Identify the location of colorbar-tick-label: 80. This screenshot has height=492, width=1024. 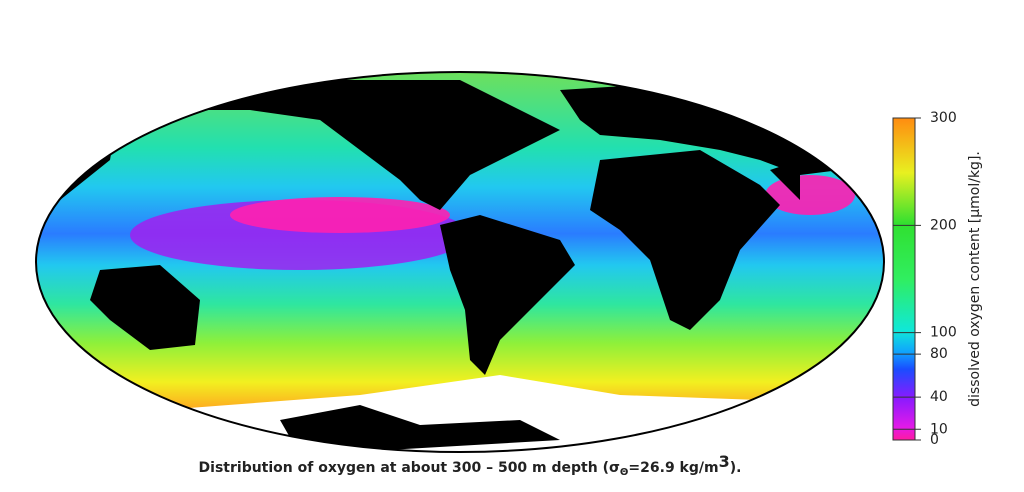
(939, 354).